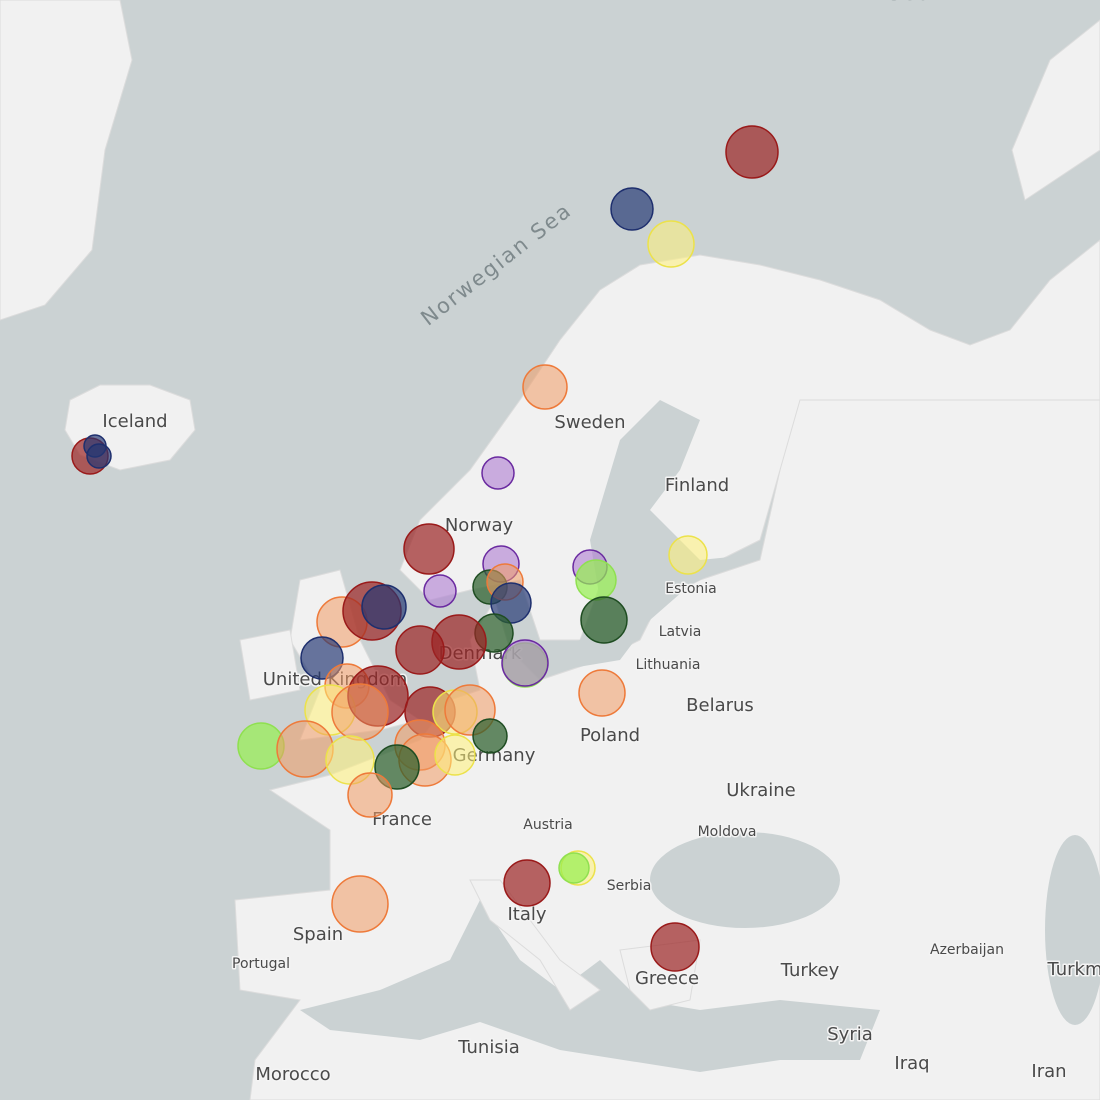  What do you see at coordinates (680, 632) in the screenshot?
I see `place-label: Latvia` at bounding box center [680, 632].